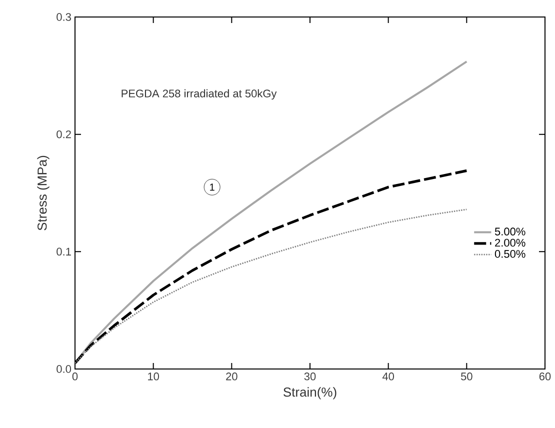 Image resolution: width=555 pixels, height=428 pixels. I want to click on x-tick-label: 0, so click(75, 376).